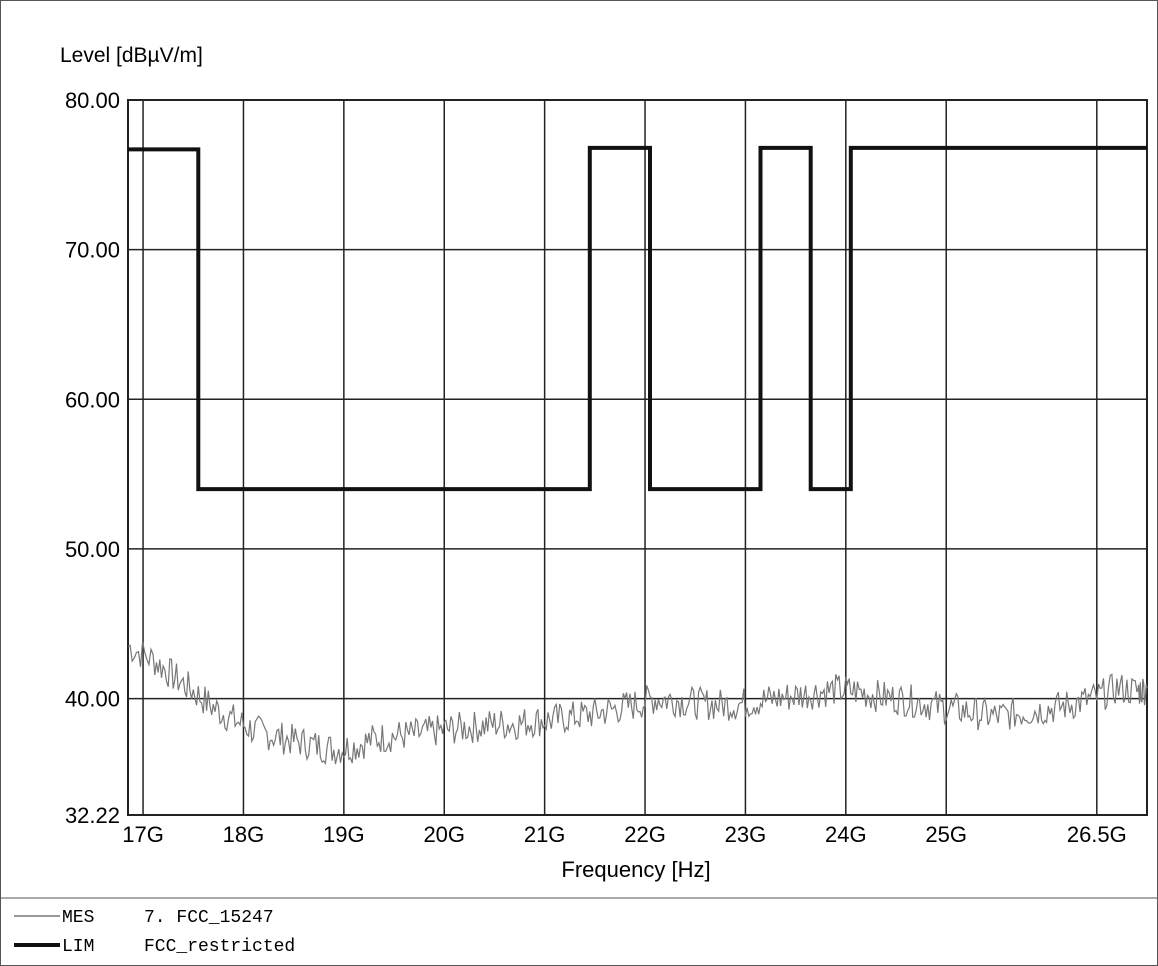 The height and width of the screenshot is (966, 1158). I want to click on y-tick-label: 50.00, so click(92, 549).